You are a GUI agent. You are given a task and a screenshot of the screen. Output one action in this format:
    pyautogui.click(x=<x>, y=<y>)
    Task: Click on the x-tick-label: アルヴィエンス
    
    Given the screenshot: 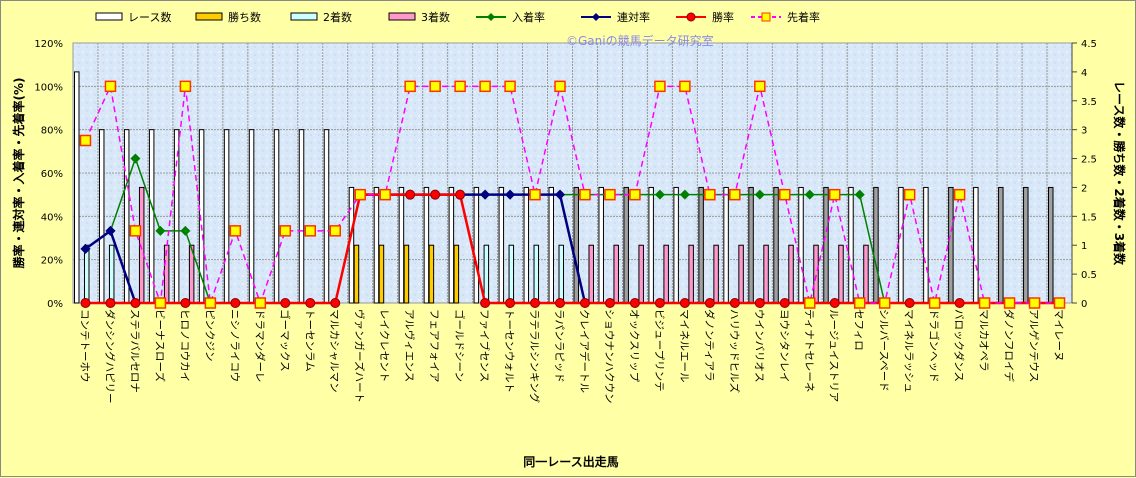 What is the action you would take?
    pyautogui.click(x=409, y=345)
    